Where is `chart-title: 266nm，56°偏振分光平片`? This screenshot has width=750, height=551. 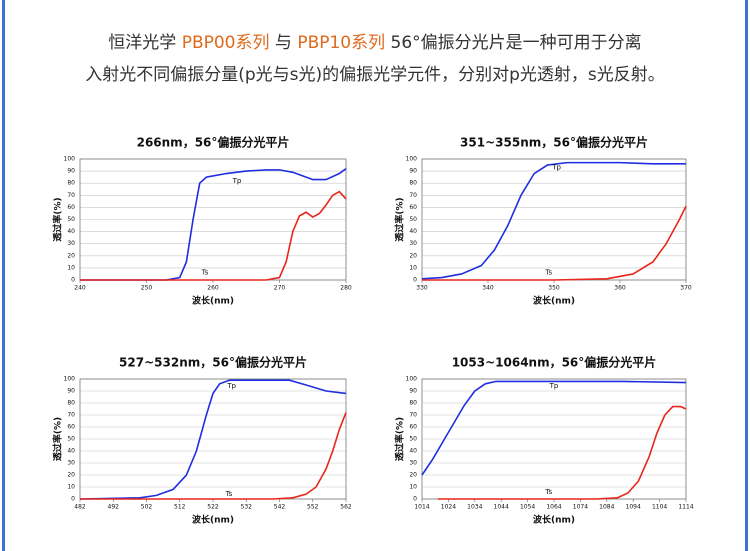 chart-title: 266nm，56°偏振分光平片 is located at coordinates (213, 142).